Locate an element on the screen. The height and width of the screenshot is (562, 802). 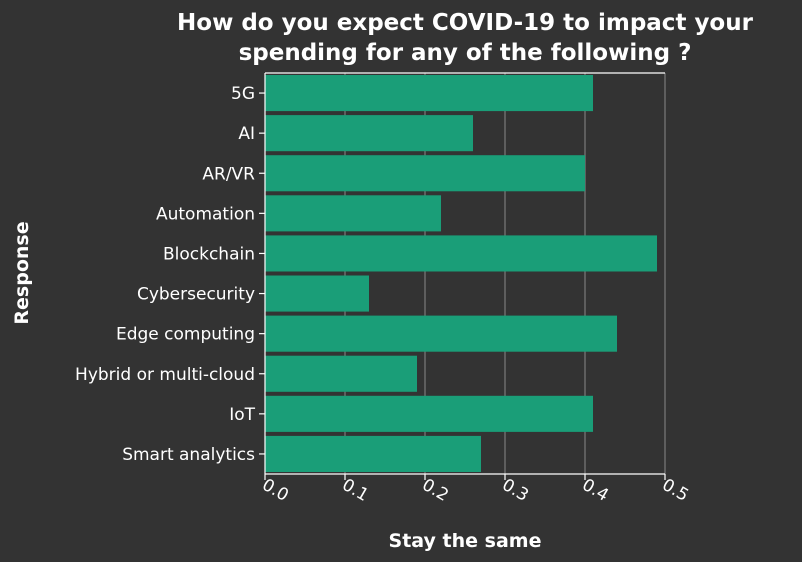
x-tick-label-3: 0.3 is located at coordinates (515, 490).